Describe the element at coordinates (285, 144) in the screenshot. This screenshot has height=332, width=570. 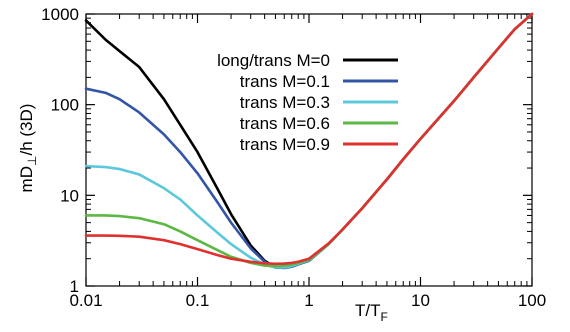
I see `legend-label-4: trans M=0.9` at that location.